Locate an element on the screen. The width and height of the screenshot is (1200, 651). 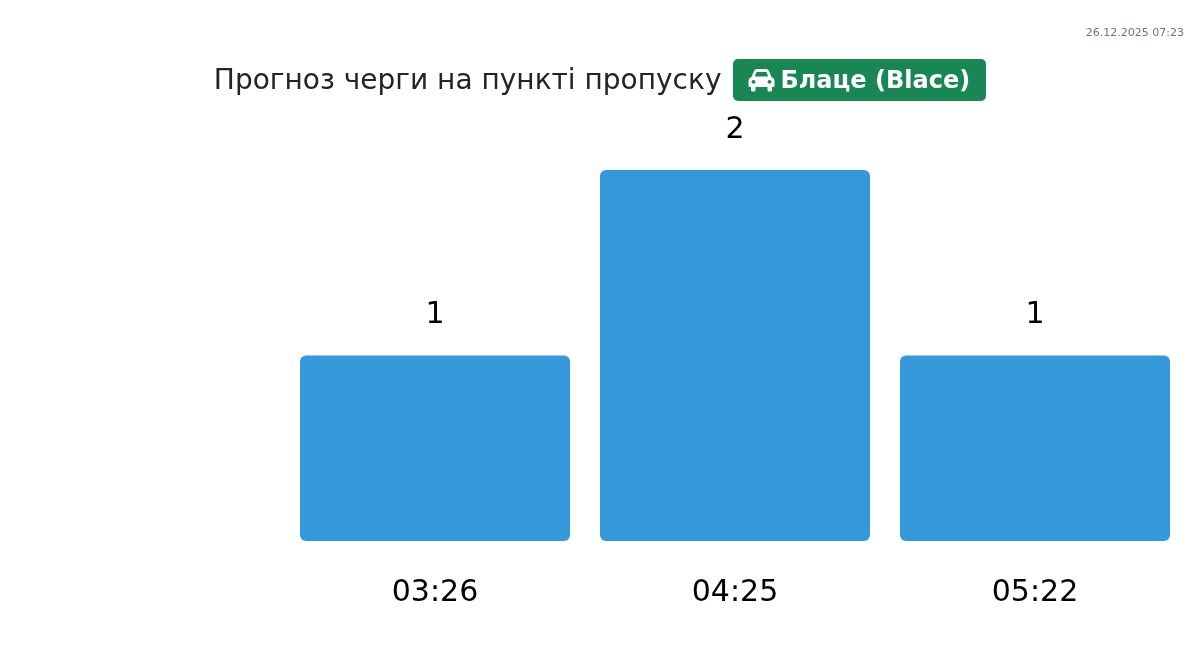
data-label: 2 is located at coordinates (735, 127).